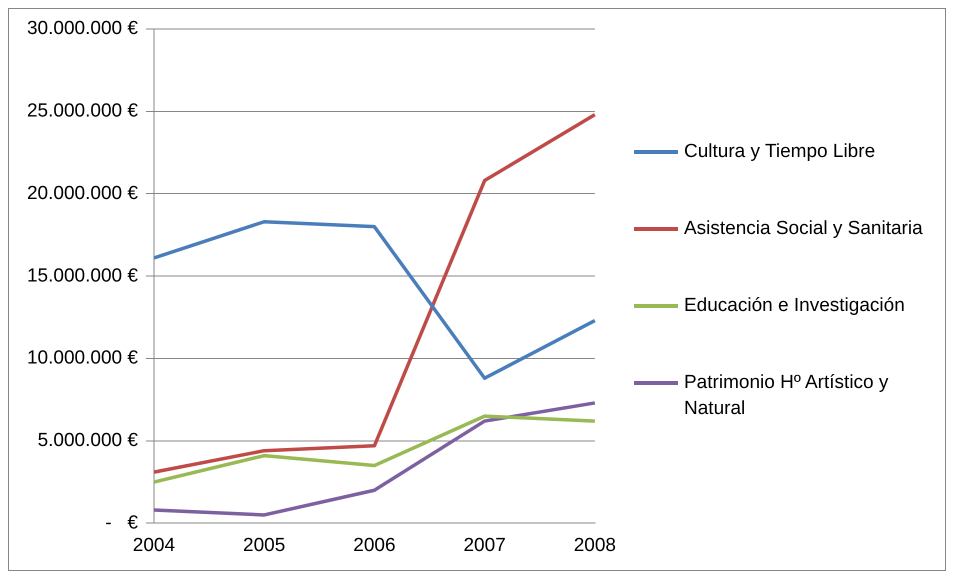  What do you see at coordinates (82, 358) in the screenshot?
I see `y-tick-label: 10.000.000 €` at bounding box center [82, 358].